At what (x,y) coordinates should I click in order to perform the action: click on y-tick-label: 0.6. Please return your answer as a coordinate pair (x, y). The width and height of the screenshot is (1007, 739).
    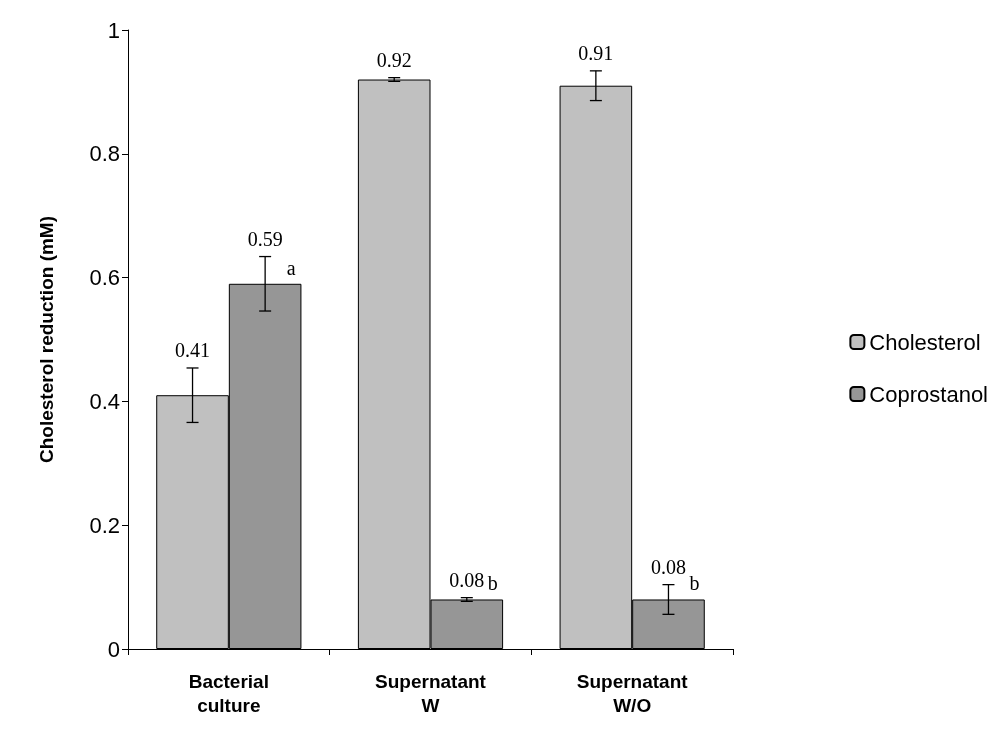
    Looking at the image, I should click on (104, 278).